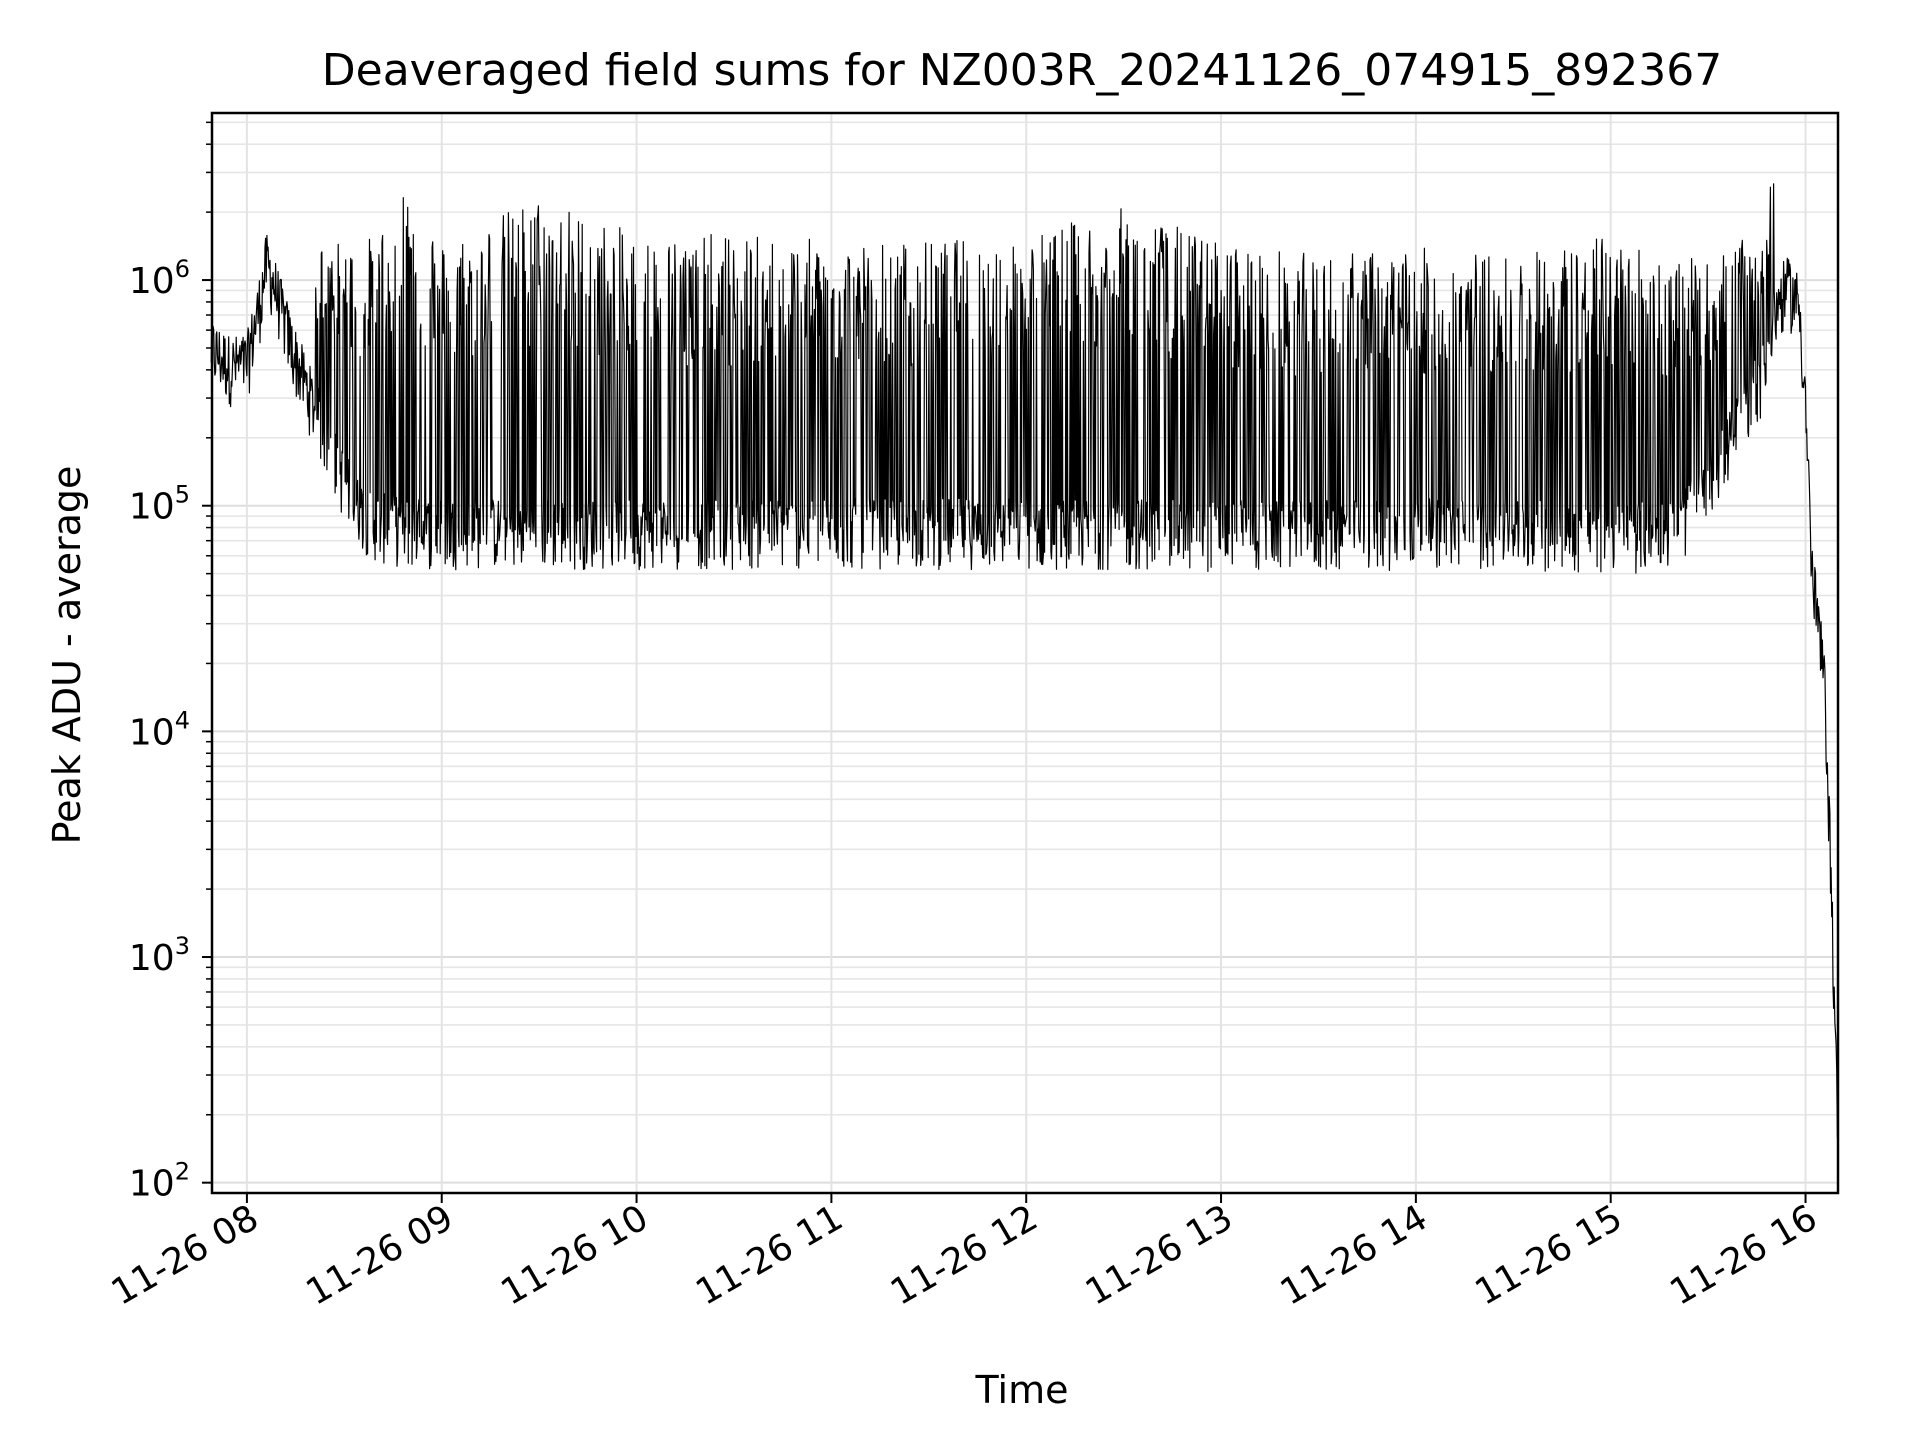  Describe the element at coordinates (1022, 1390) in the screenshot. I see `x-axis-label: Time` at that location.